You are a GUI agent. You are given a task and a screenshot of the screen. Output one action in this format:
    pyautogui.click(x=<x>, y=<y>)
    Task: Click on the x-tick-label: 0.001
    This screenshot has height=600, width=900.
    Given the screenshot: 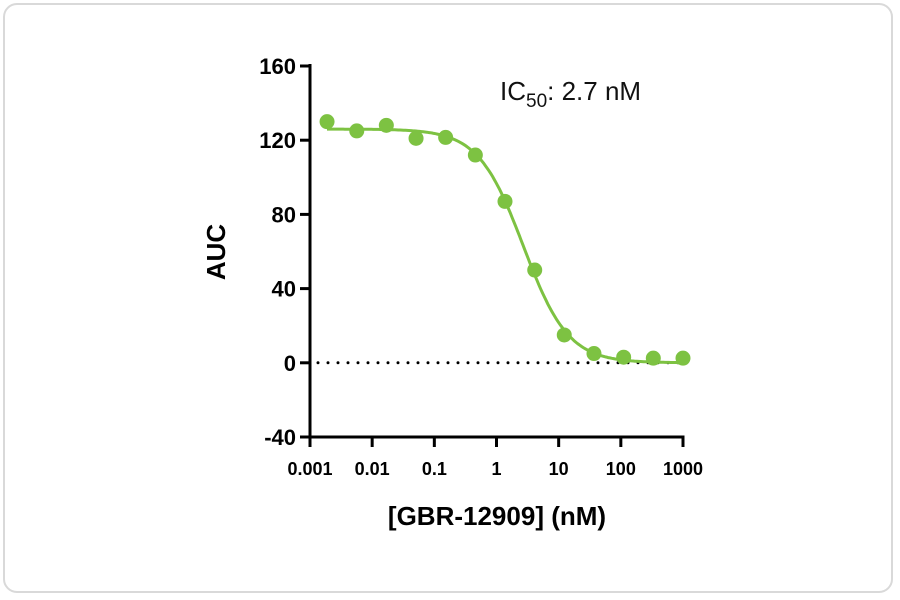 What is the action you would take?
    pyautogui.click(x=309, y=469)
    